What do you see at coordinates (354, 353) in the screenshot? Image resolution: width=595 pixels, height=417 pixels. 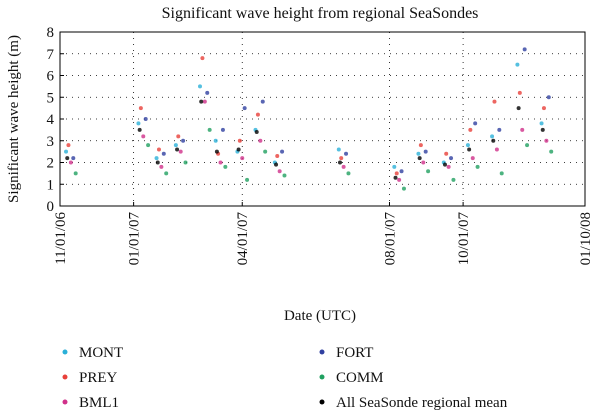 I see `legend-label: FORT` at bounding box center [354, 353].